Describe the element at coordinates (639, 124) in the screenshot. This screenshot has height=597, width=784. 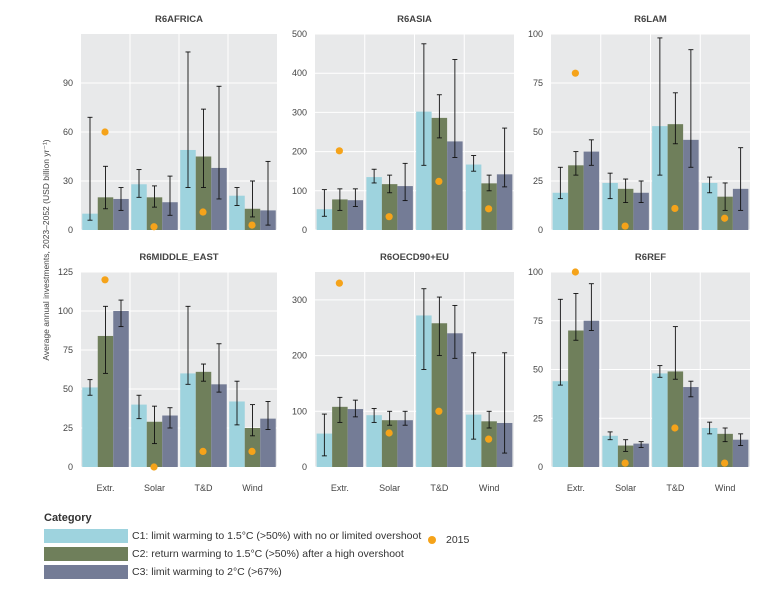
I see `panel-r6lam: 0 25 50 75 100 R6LAM` at that location.